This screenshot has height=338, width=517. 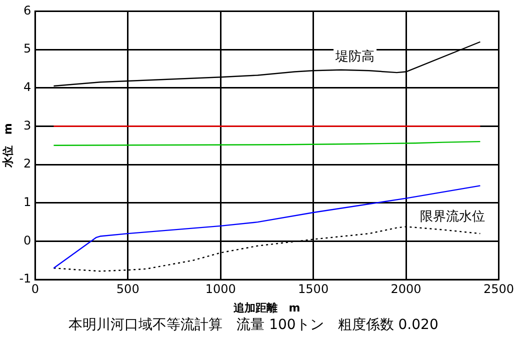 I want to click on y-tick-label: 1, so click(x=28, y=202).